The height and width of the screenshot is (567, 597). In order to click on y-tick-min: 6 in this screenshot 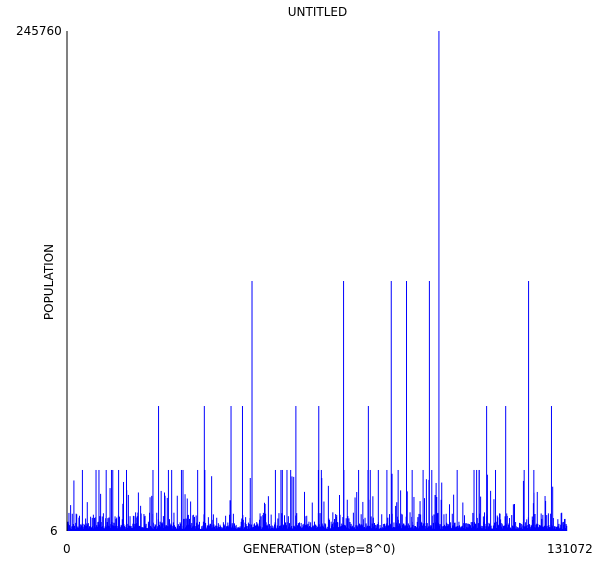, I will do `click(54, 531)`.